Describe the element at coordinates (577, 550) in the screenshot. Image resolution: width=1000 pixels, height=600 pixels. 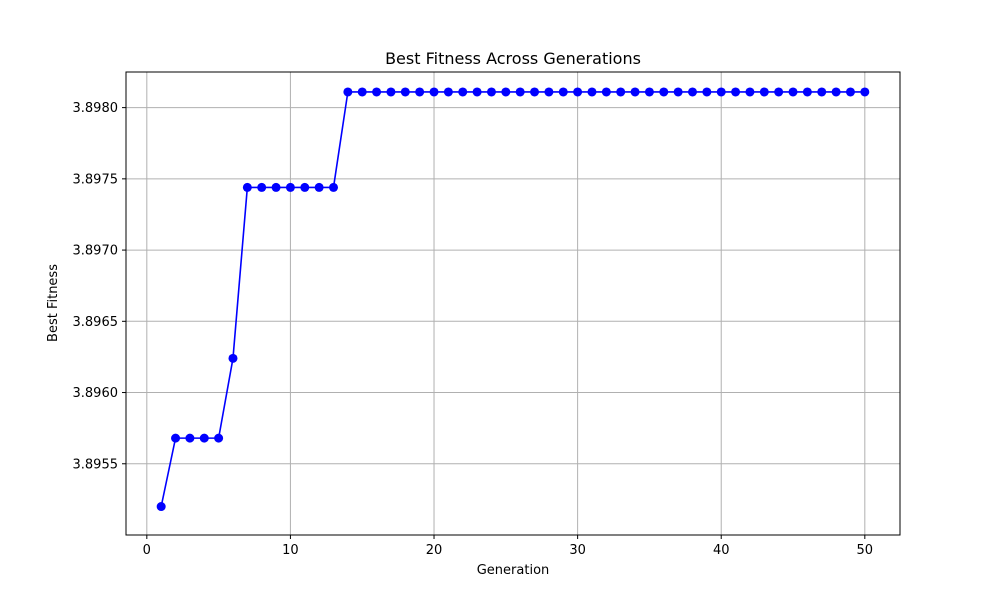
I see `x-tick-label: 30` at that location.